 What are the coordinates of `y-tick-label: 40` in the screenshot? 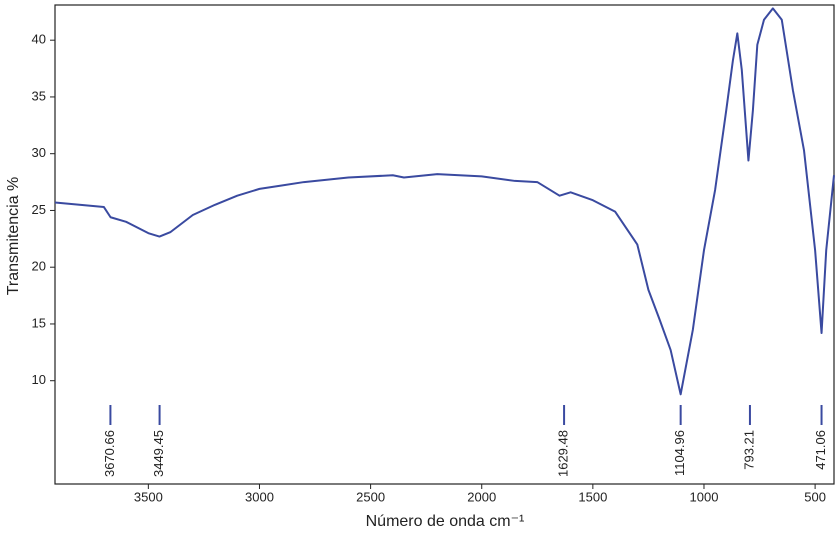 It's located at (39, 39).